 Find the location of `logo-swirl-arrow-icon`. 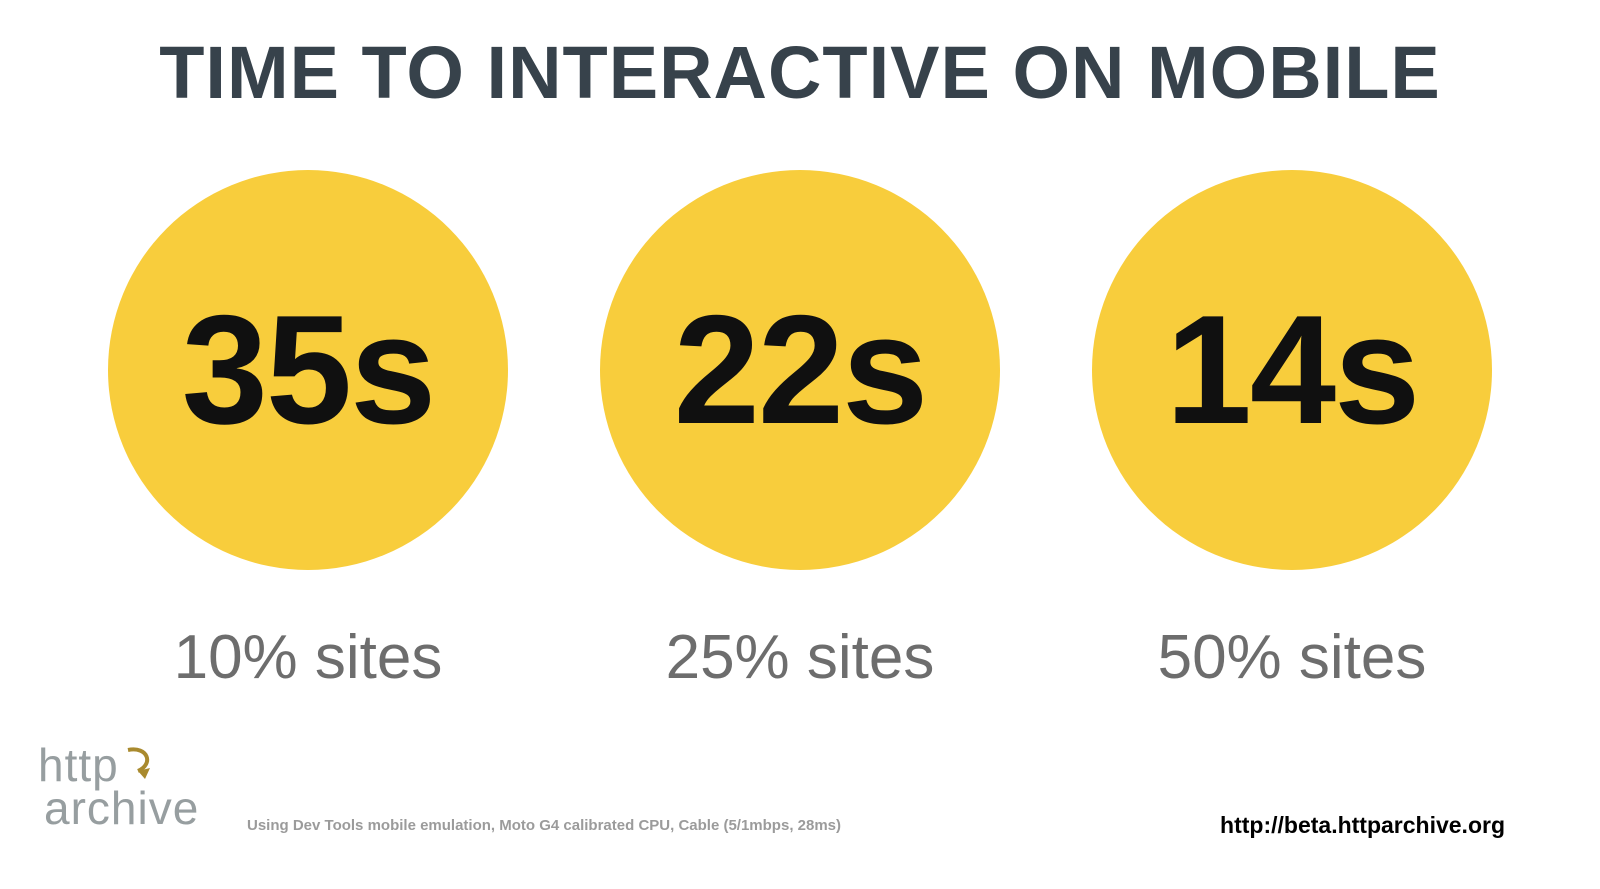

logo-swirl-arrow-icon is located at coordinates (138, 763).